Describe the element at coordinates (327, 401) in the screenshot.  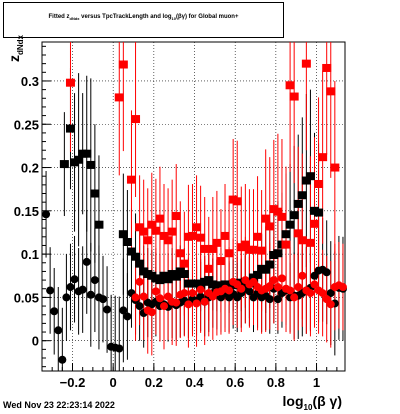
I see `xlabel-tail: (β γ)` at that location.